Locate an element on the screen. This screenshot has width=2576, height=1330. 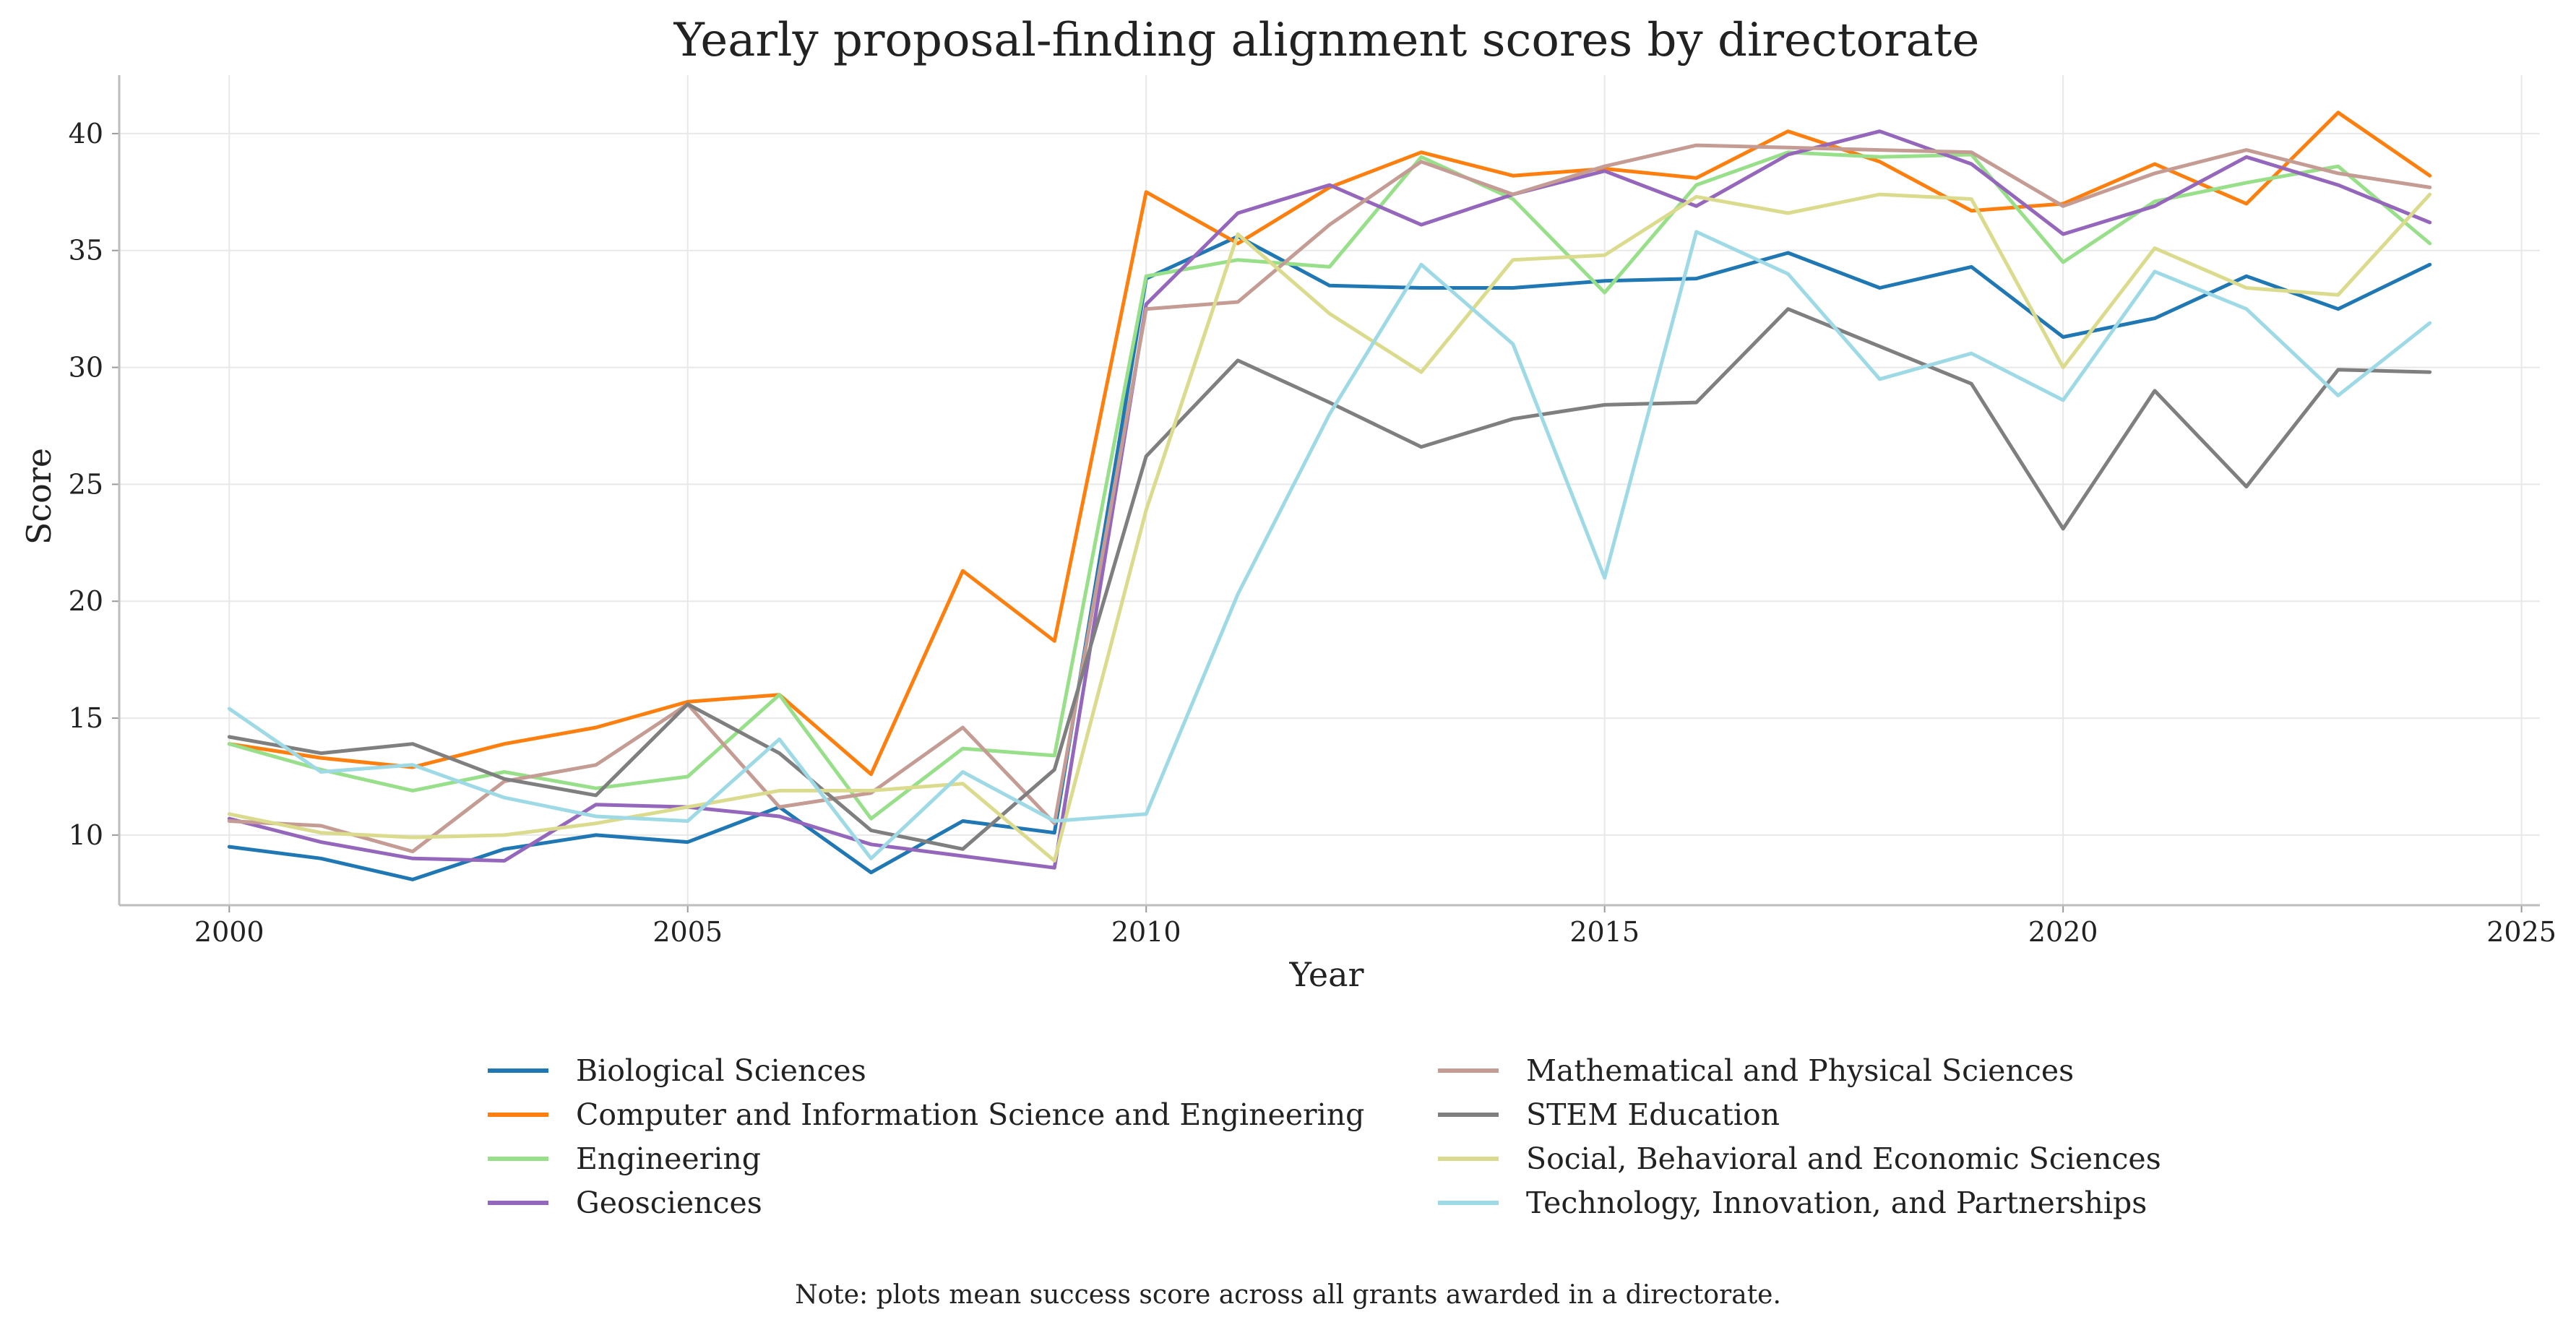
legend-item: Social, Behavioral and Economic Sciences is located at coordinates (1812, 1158).